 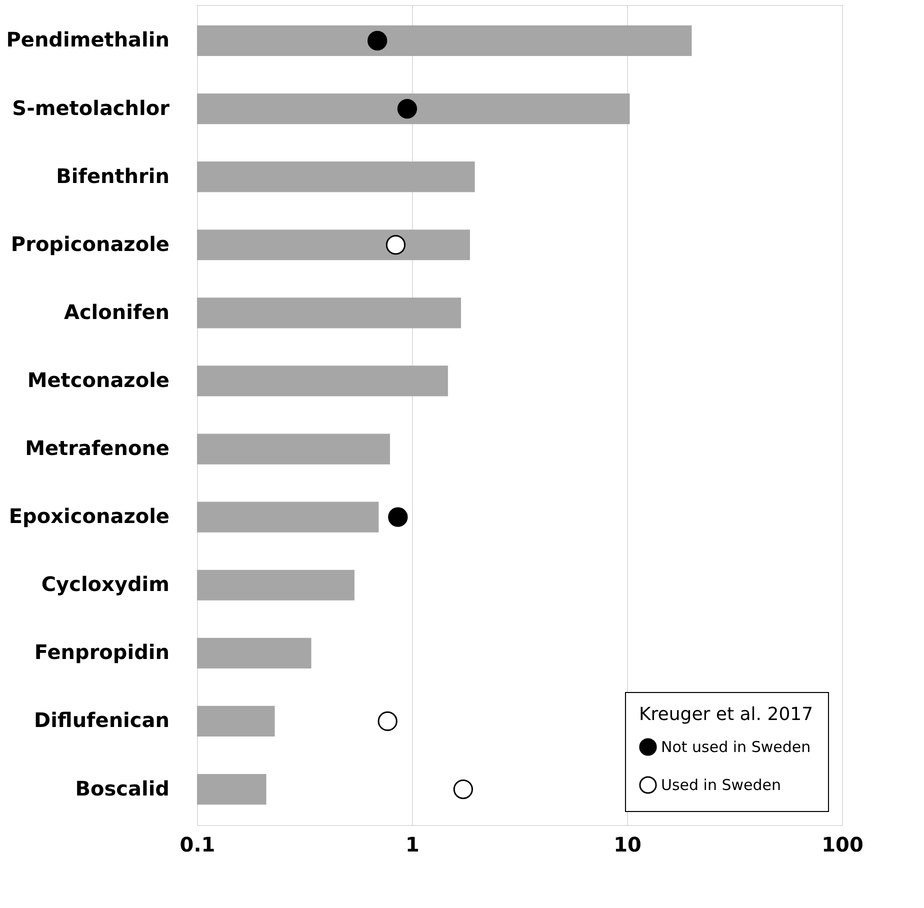 I want to click on x-tick-label: 10, so click(x=628, y=844).